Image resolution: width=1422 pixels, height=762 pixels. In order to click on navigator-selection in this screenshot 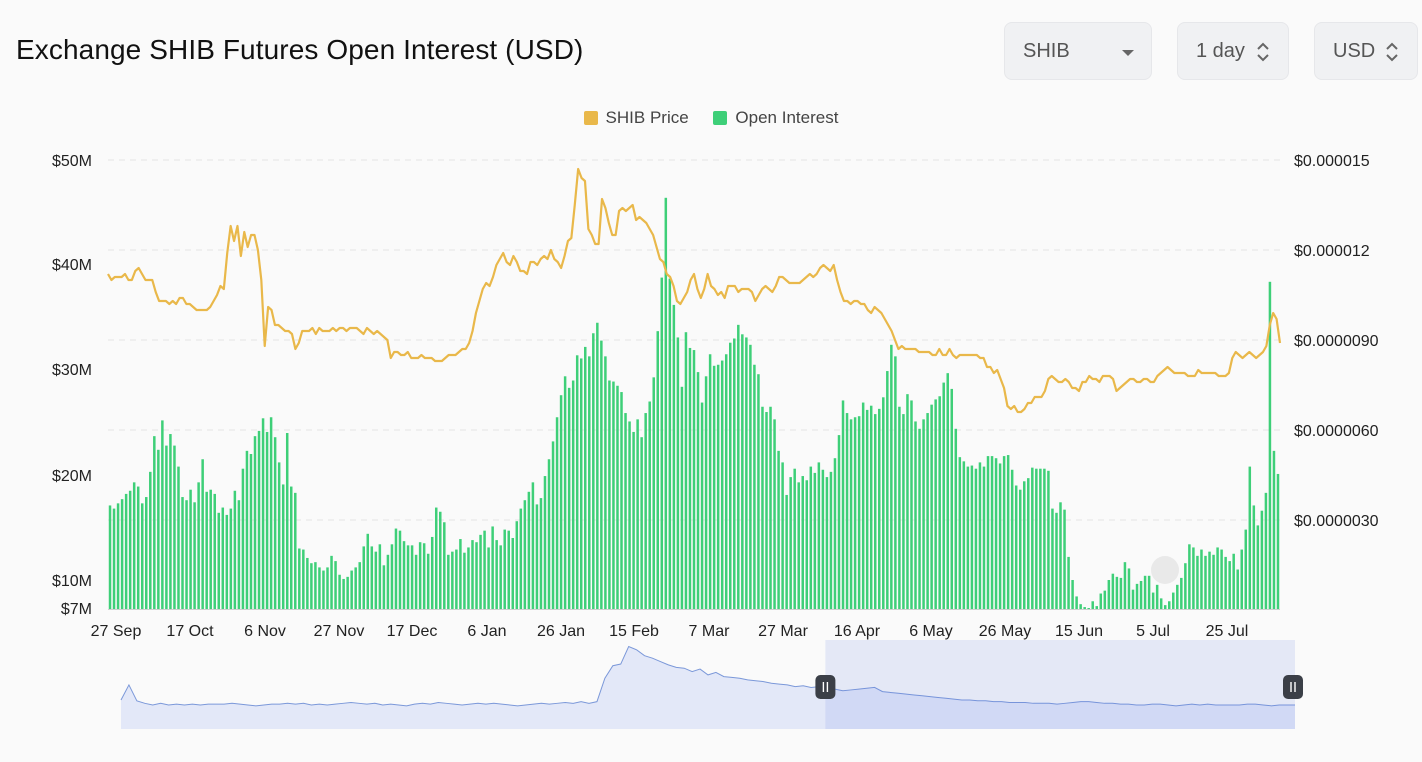, I will do `click(1060, 684)`.